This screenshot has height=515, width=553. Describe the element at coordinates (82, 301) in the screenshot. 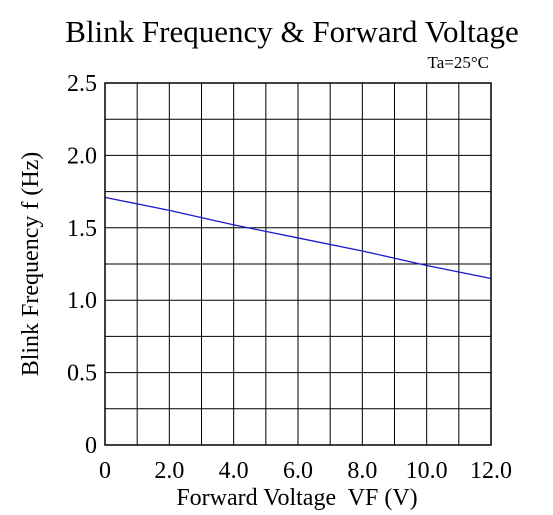

I see `y-tick-label: 1.0` at that location.